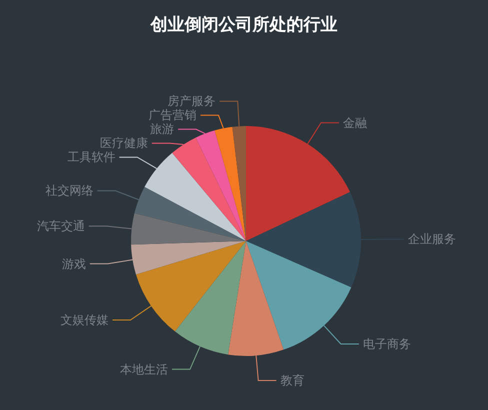  Describe the element at coordinates (69, 191) in the screenshot. I see `slice-label: 社交网络` at that location.